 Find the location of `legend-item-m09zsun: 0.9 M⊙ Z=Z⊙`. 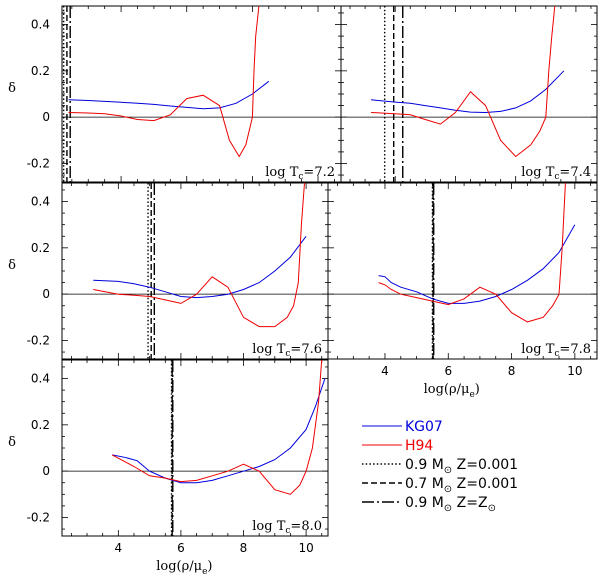

legend-item-m09zsun: 0.9 M⊙ Z=Z⊙ is located at coordinates (429, 504).